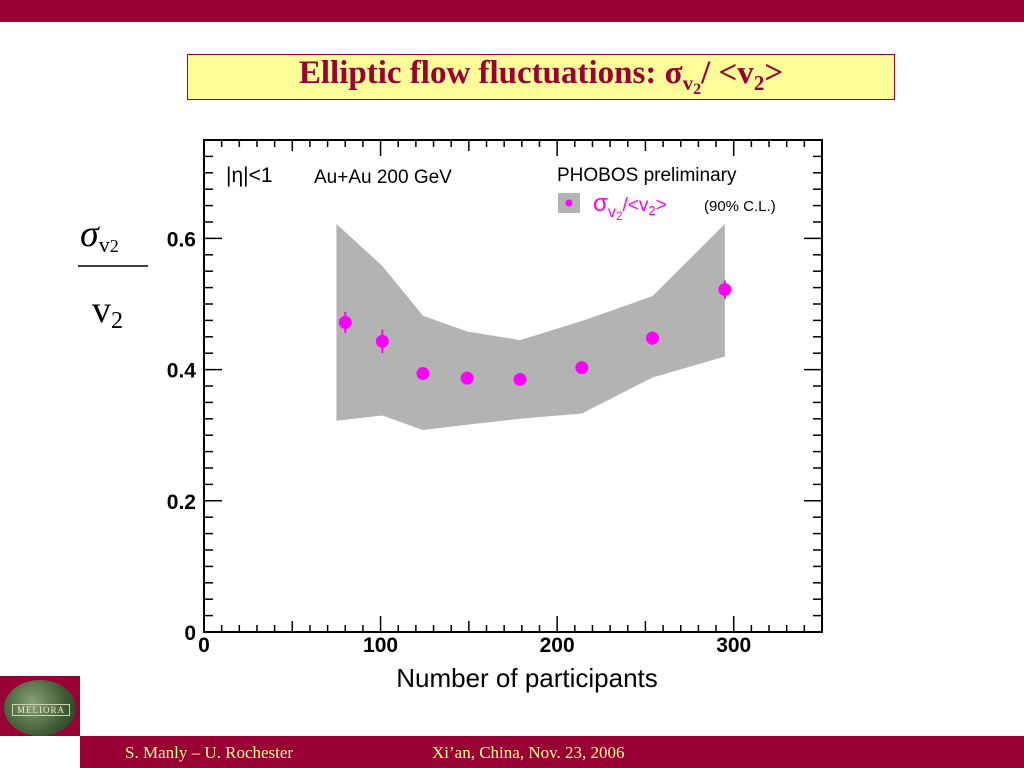 The width and height of the screenshot is (1024, 768). I want to click on top-accent-bar, so click(512, 11).